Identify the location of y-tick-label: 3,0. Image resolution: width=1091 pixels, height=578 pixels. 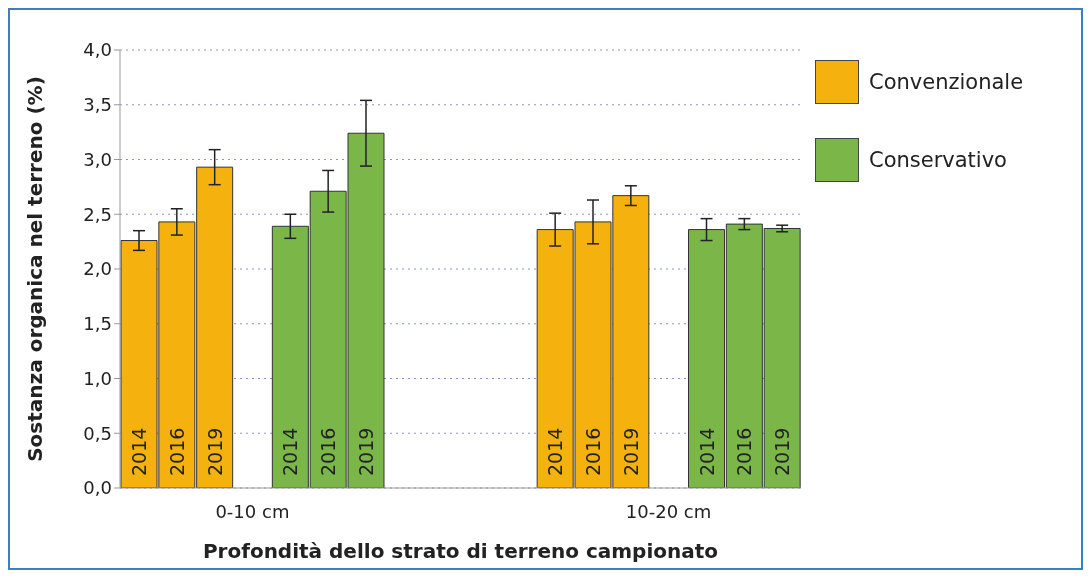
(97, 159).